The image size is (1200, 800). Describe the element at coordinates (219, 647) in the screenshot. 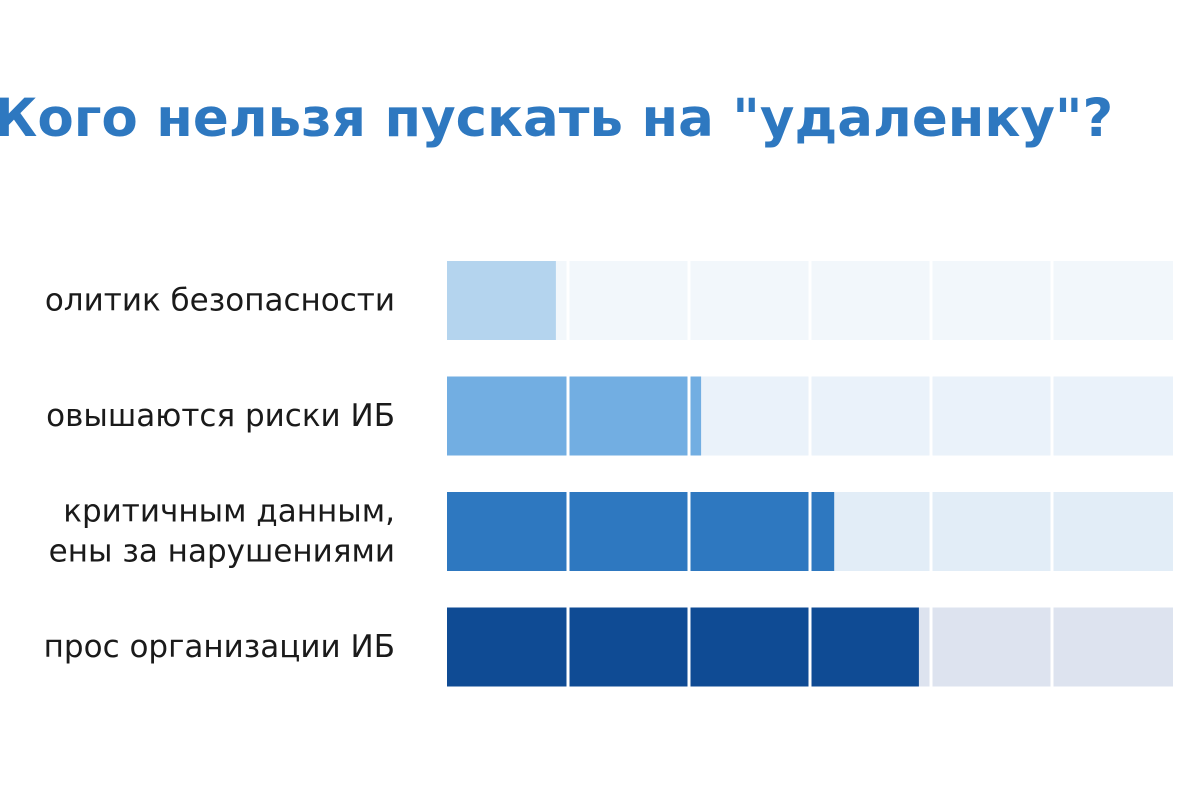

I see `category-label: прос организации ИБ` at that location.